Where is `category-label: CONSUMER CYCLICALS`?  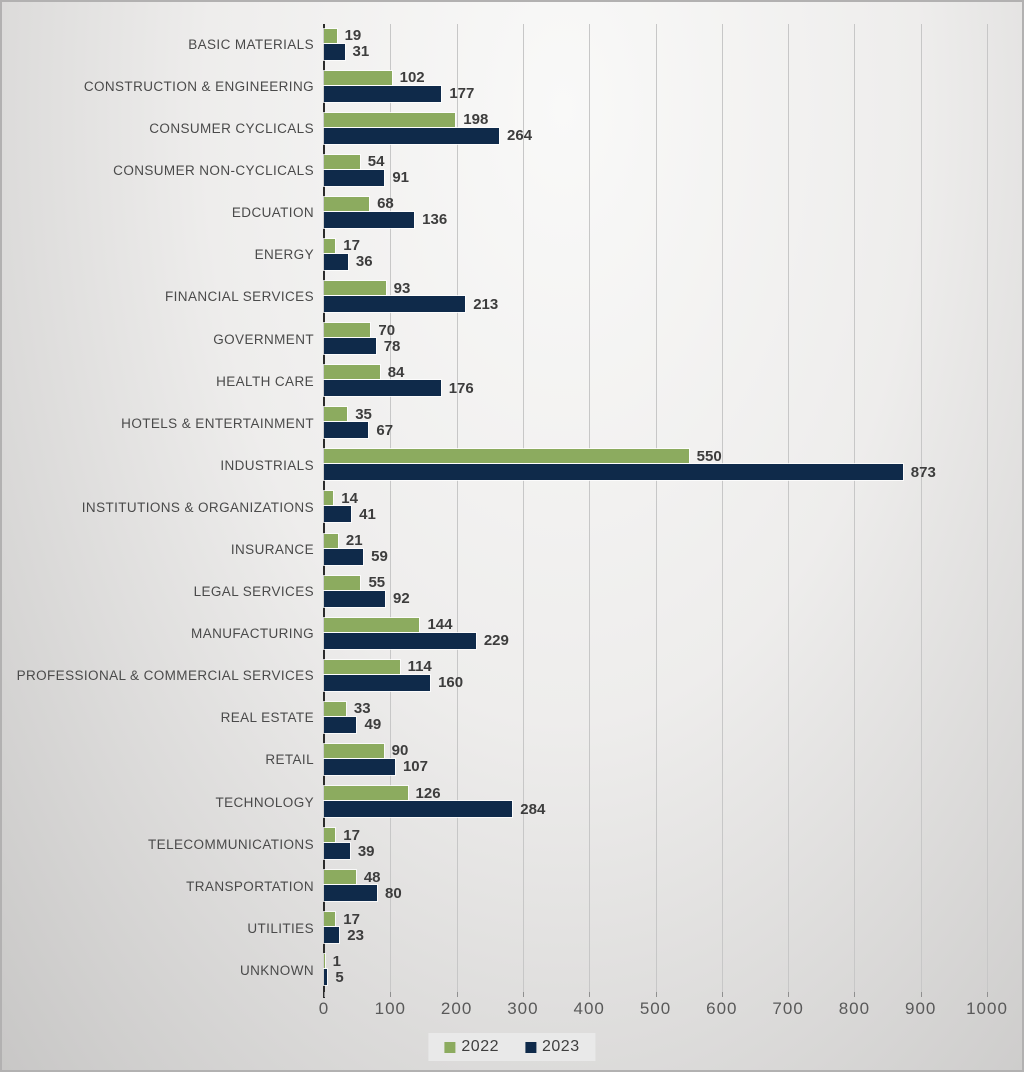 category-label: CONSUMER CYCLICALS is located at coordinates (231, 129).